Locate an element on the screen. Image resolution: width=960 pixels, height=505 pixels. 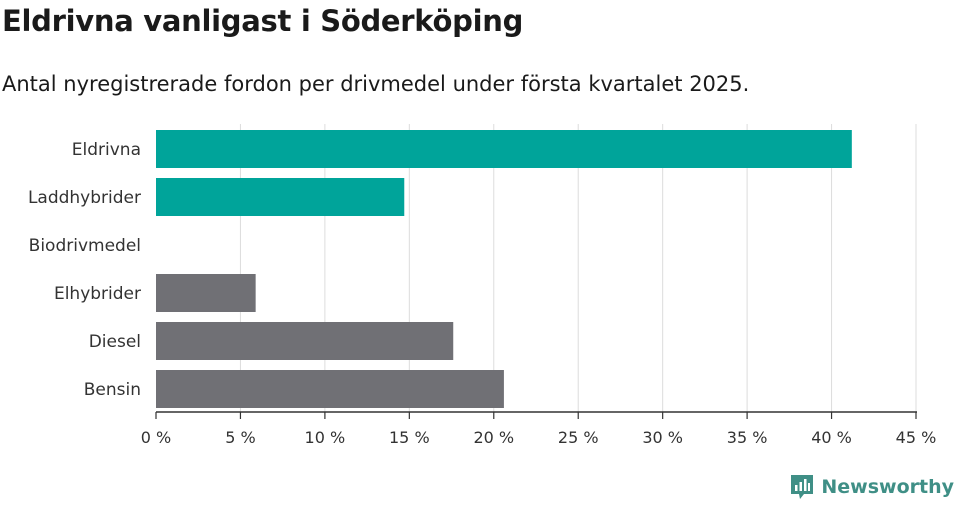
x-tick-label: 35 % is located at coordinates (747, 437).